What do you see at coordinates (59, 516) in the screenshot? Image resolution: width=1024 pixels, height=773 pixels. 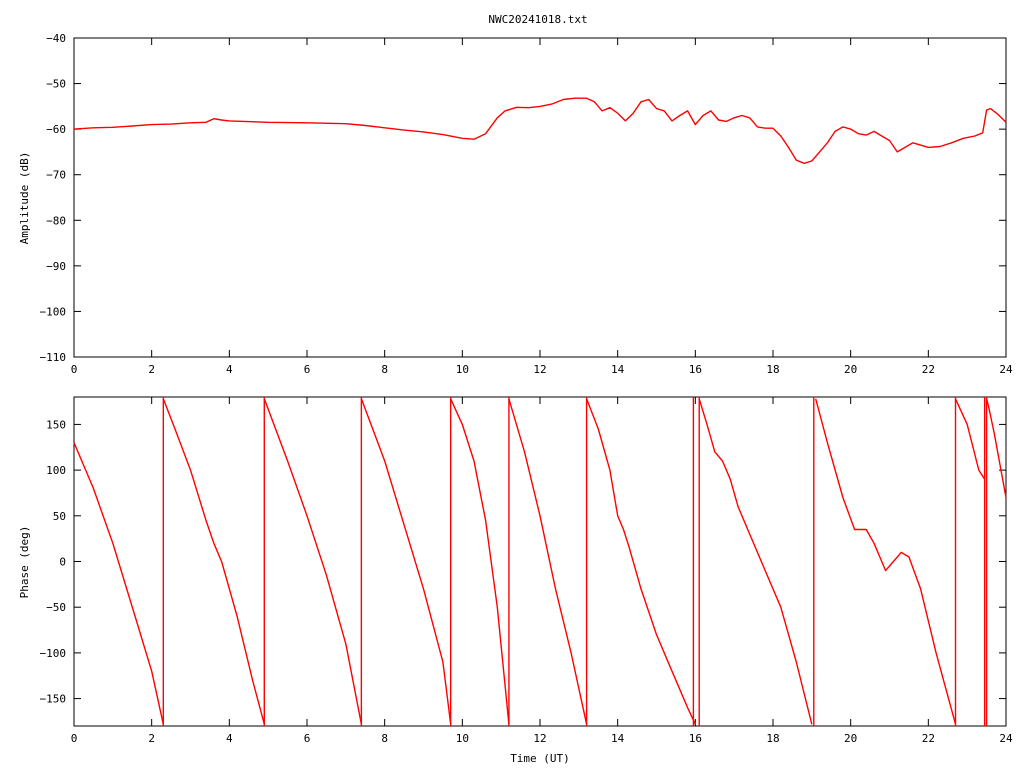 I see `phase-ytick-label: 50` at bounding box center [59, 516].